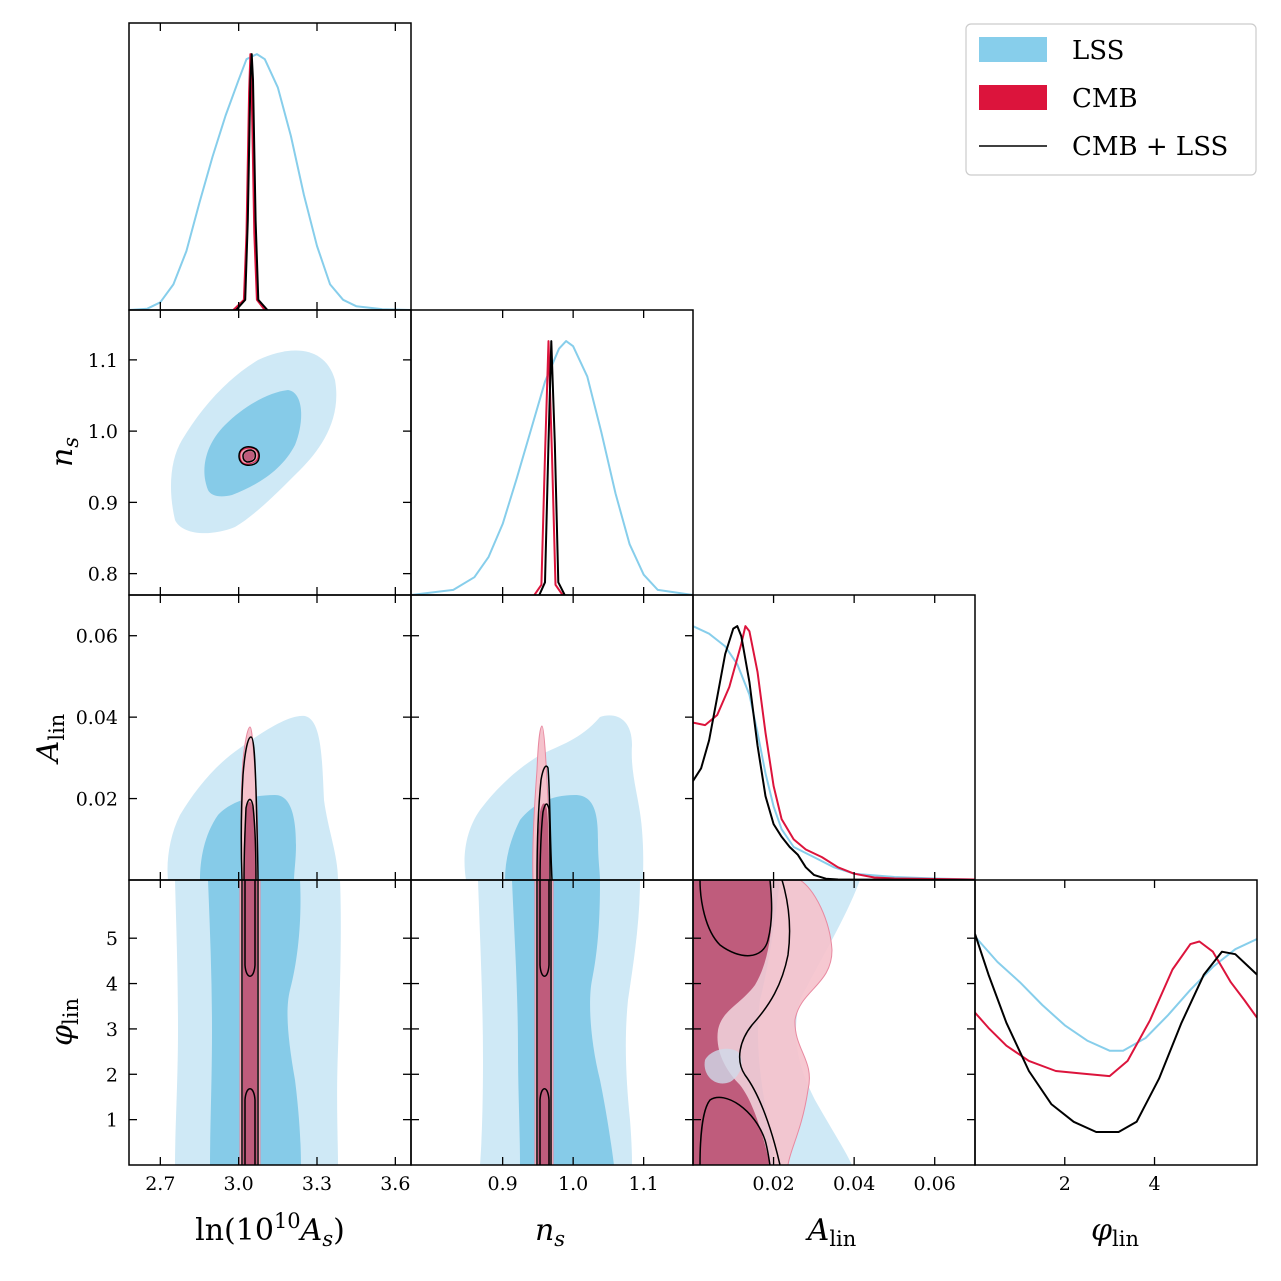 The height and width of the screenshot is (1281, 1281). I want to click on y-tick-label-philin: 5, so click(112, 939).